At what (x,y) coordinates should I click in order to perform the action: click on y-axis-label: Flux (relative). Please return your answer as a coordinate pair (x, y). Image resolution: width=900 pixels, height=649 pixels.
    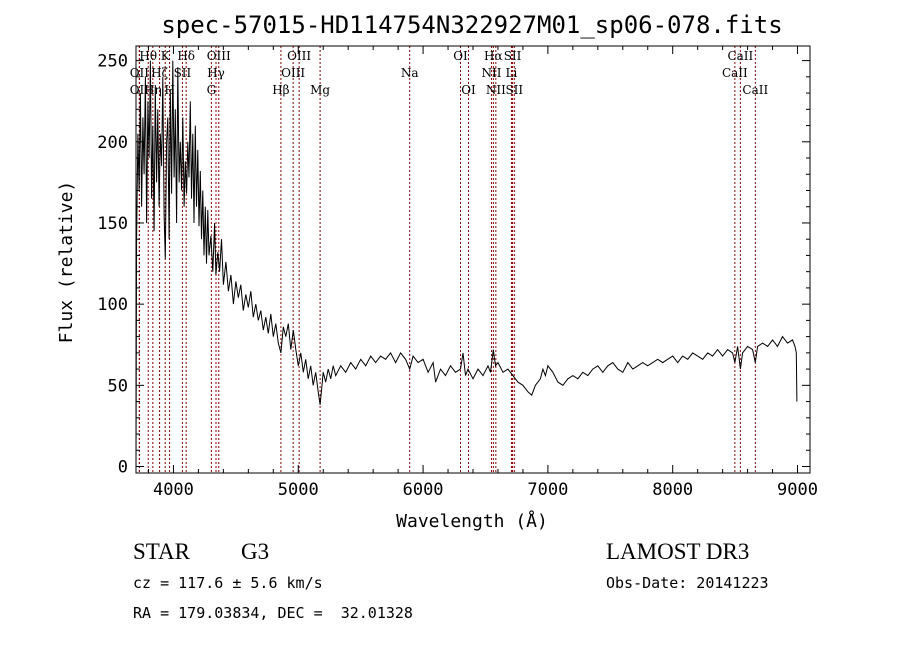
    Looking at the image, I should click on (66, 262).